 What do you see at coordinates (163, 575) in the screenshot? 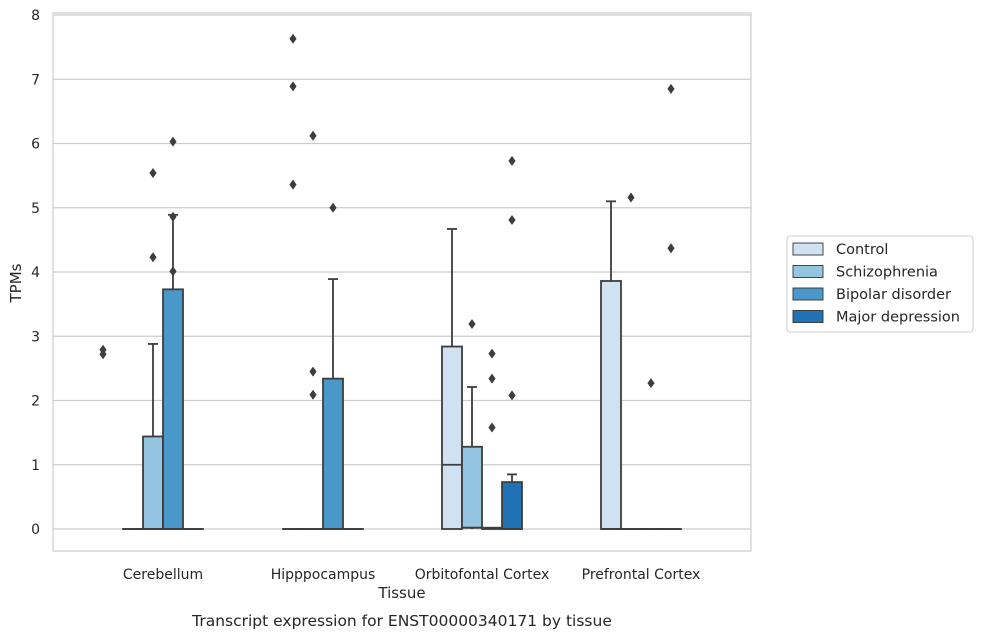
I see `x-tick-label-0: Cerebellum` at bounding box center [163, 575].